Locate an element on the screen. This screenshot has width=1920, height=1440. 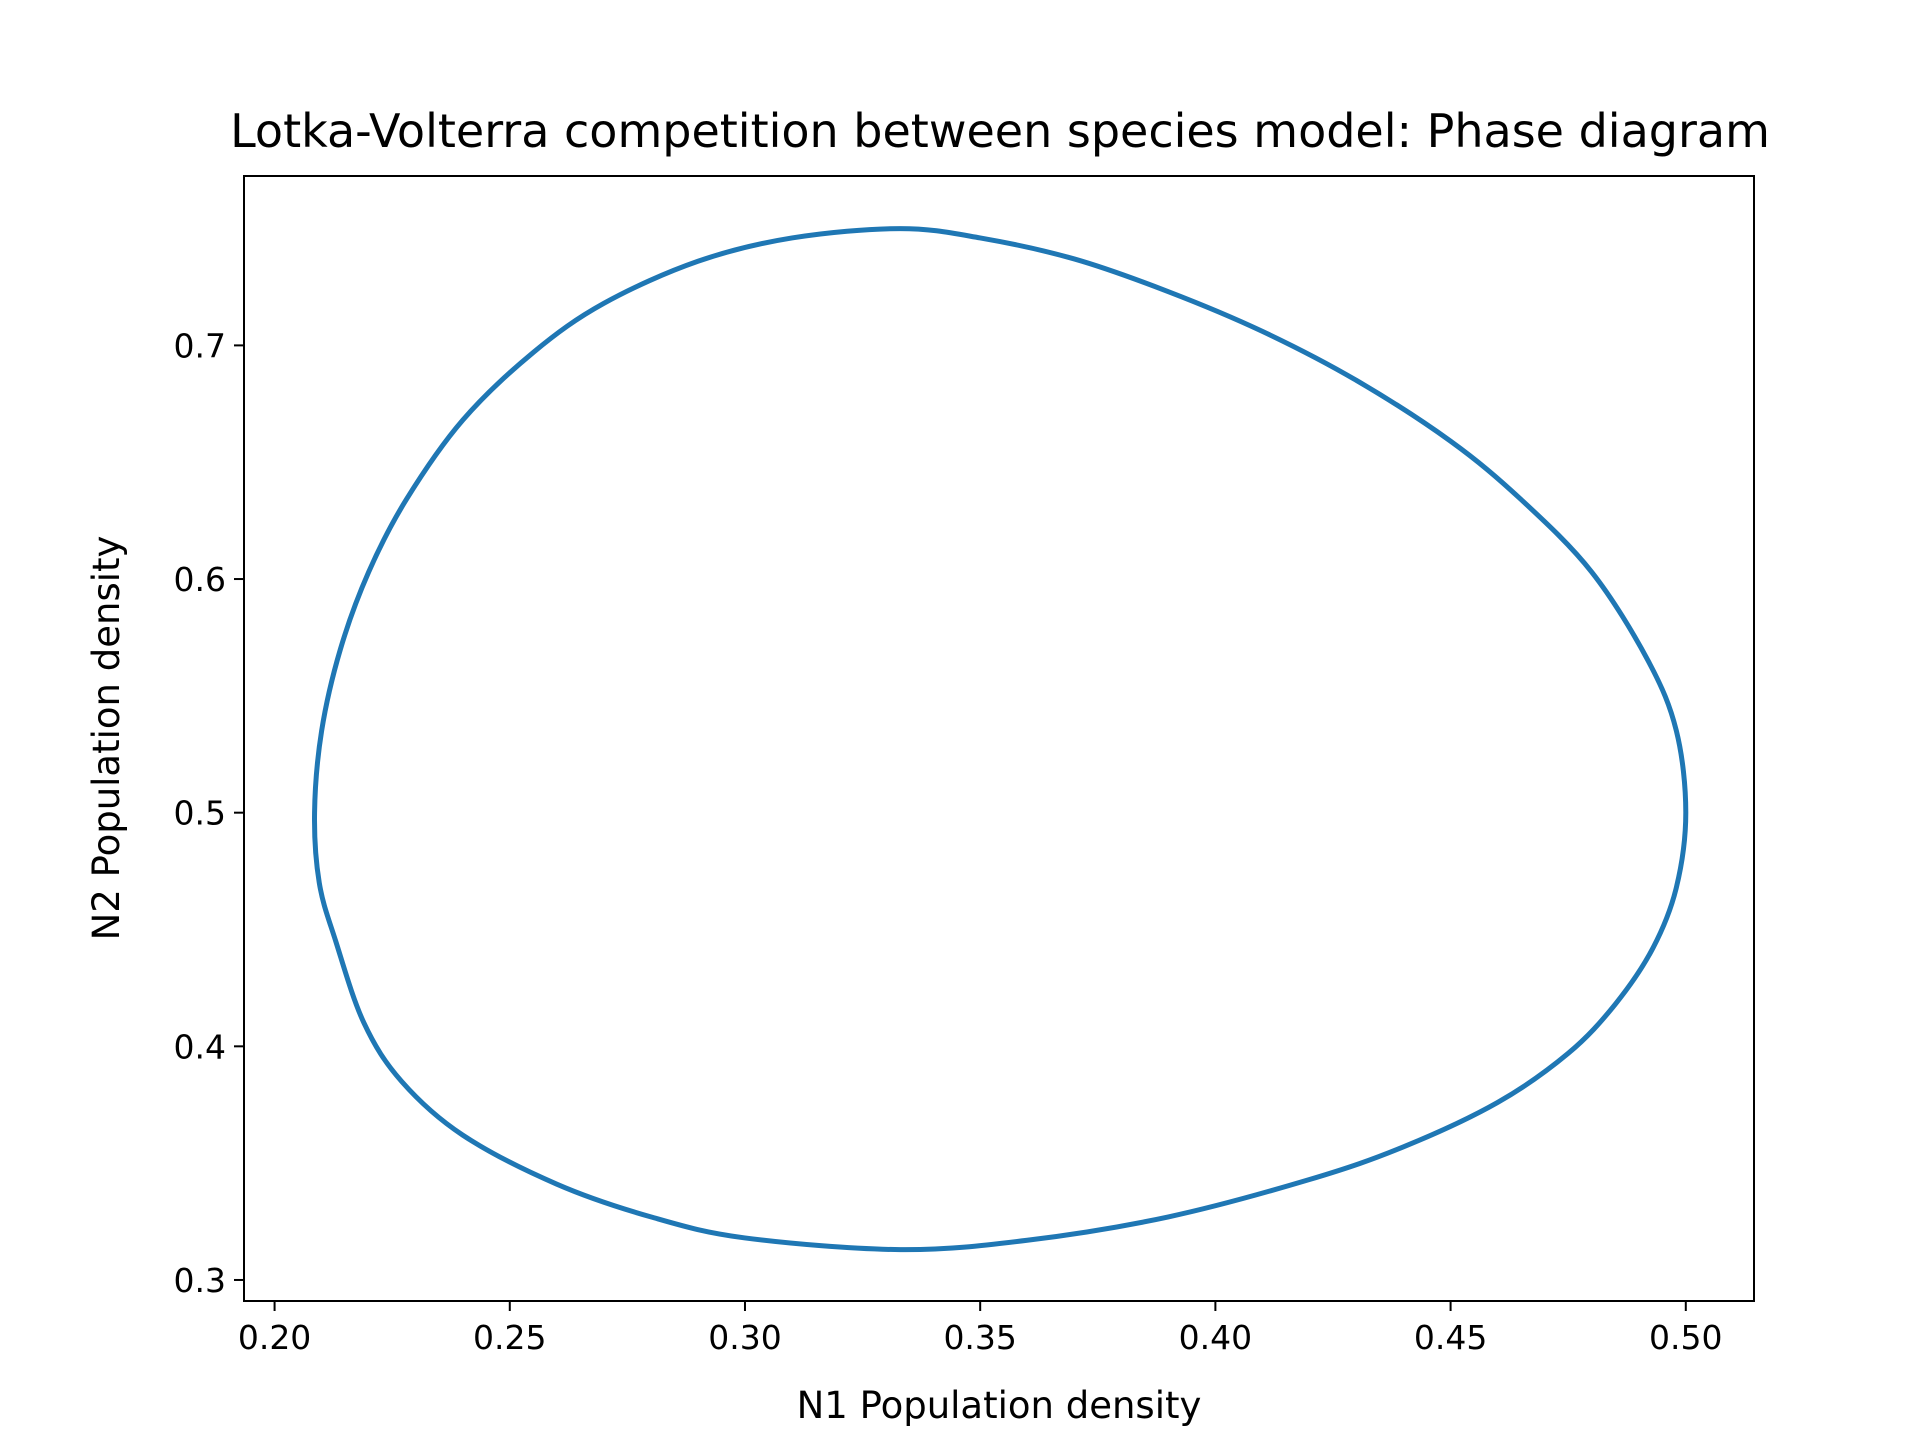
y-tick-label: 0.7 is located at coordinates (200, 345).